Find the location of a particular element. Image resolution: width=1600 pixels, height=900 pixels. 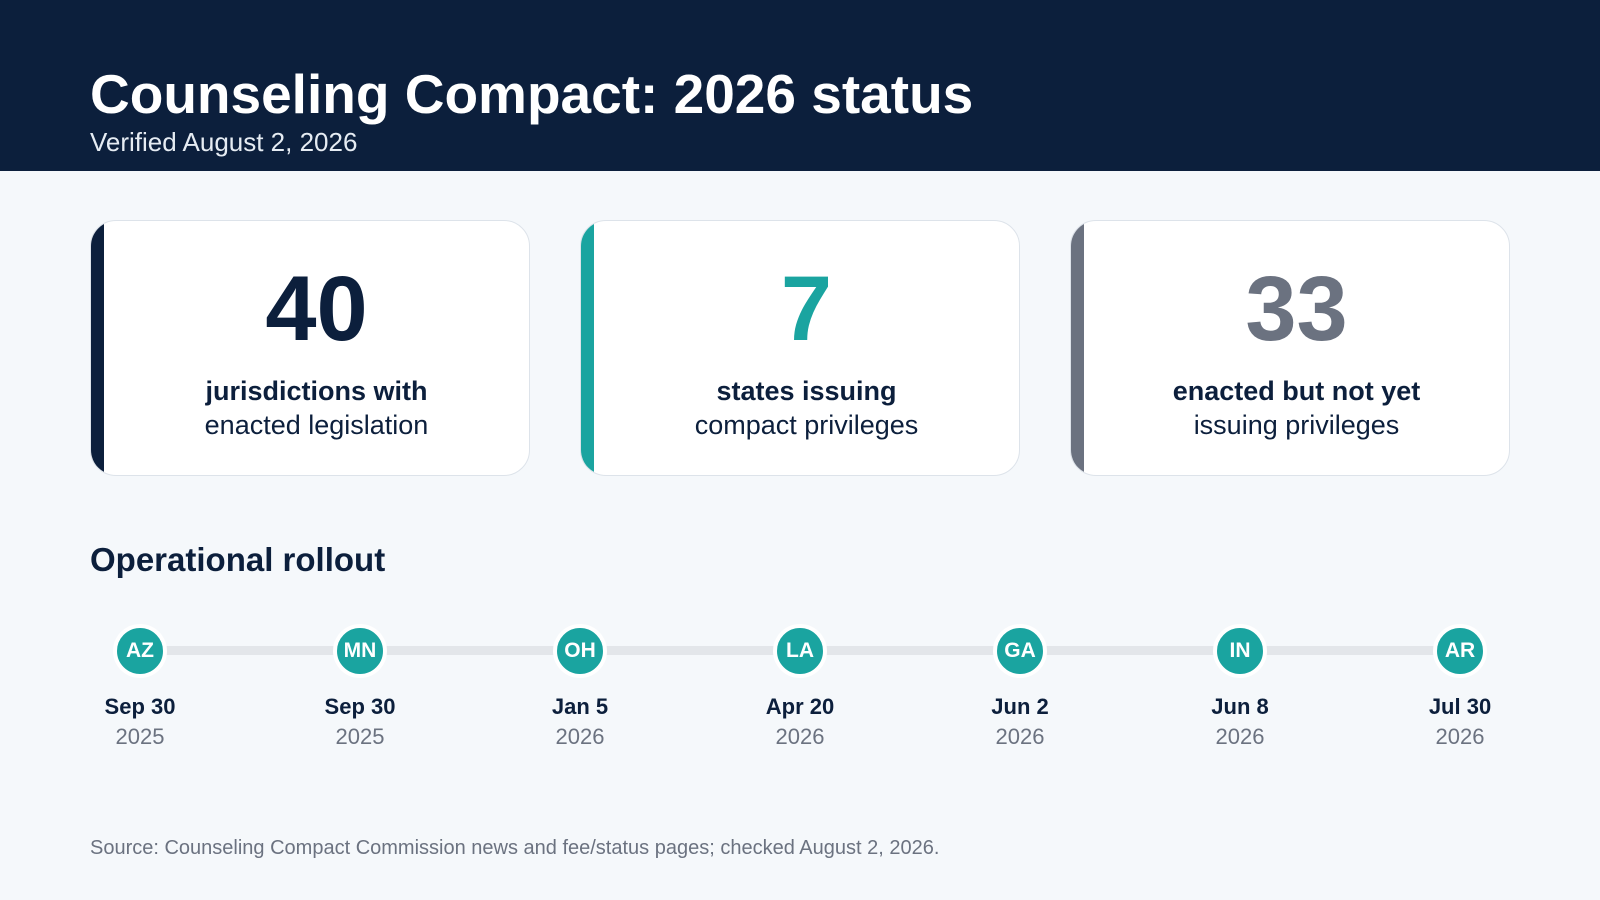

milestone-date: Jun 8 is located at coordinates (1240, 706).